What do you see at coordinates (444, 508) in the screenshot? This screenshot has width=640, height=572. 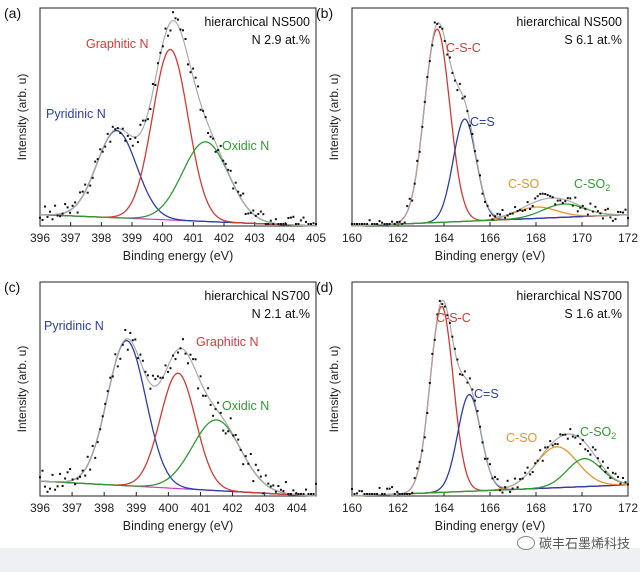 I see `x-tick-label: 164` at bounding box center [444, 508].